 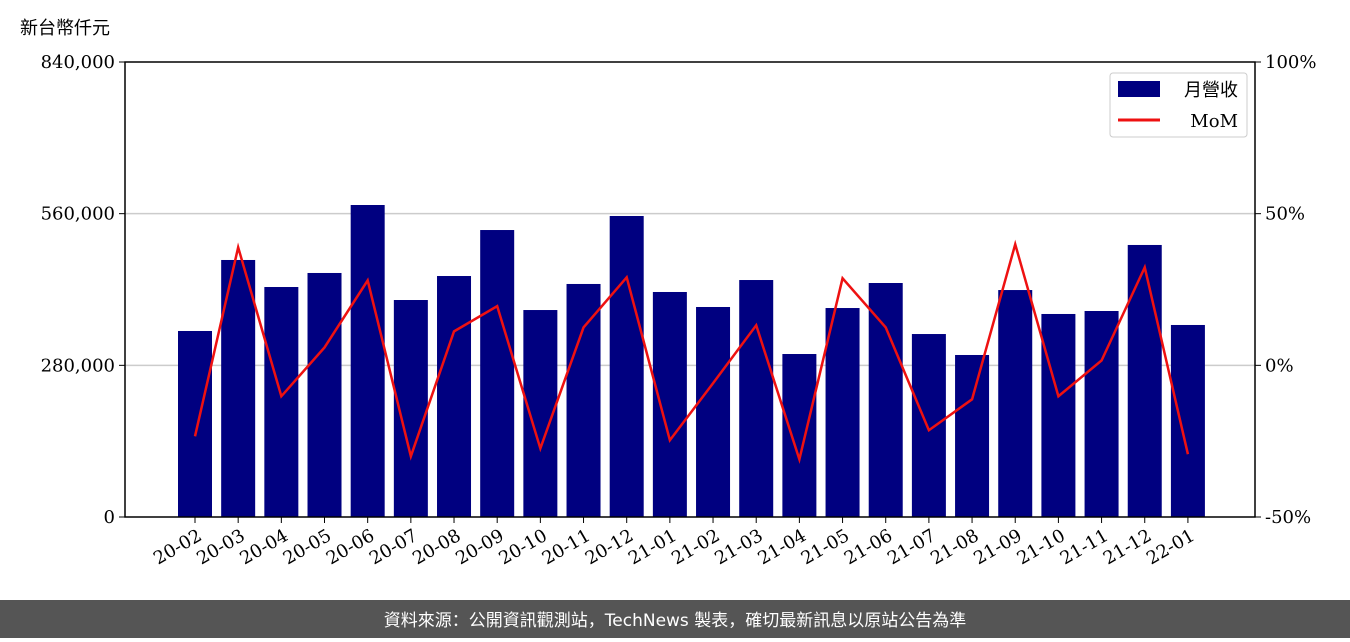 I want to click on y2-tick-label: 0%, so click(x=1279, y=365).